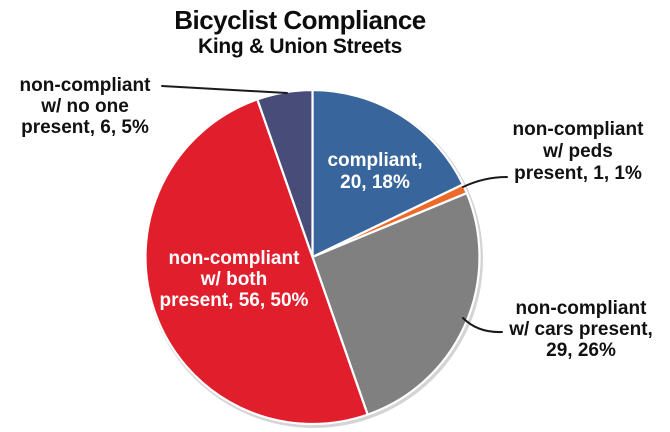  I want to click on slice-label-compliant: compliant, 20, 18%, so click(374, 172).